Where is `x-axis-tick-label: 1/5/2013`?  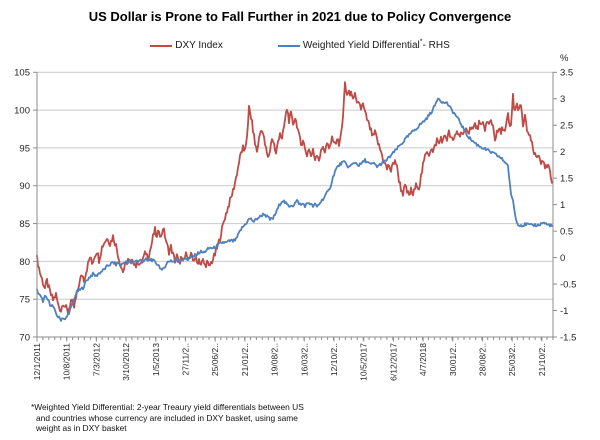
x-axis-tick-label: 1/5/2013 is located at coordinates (156, 359).